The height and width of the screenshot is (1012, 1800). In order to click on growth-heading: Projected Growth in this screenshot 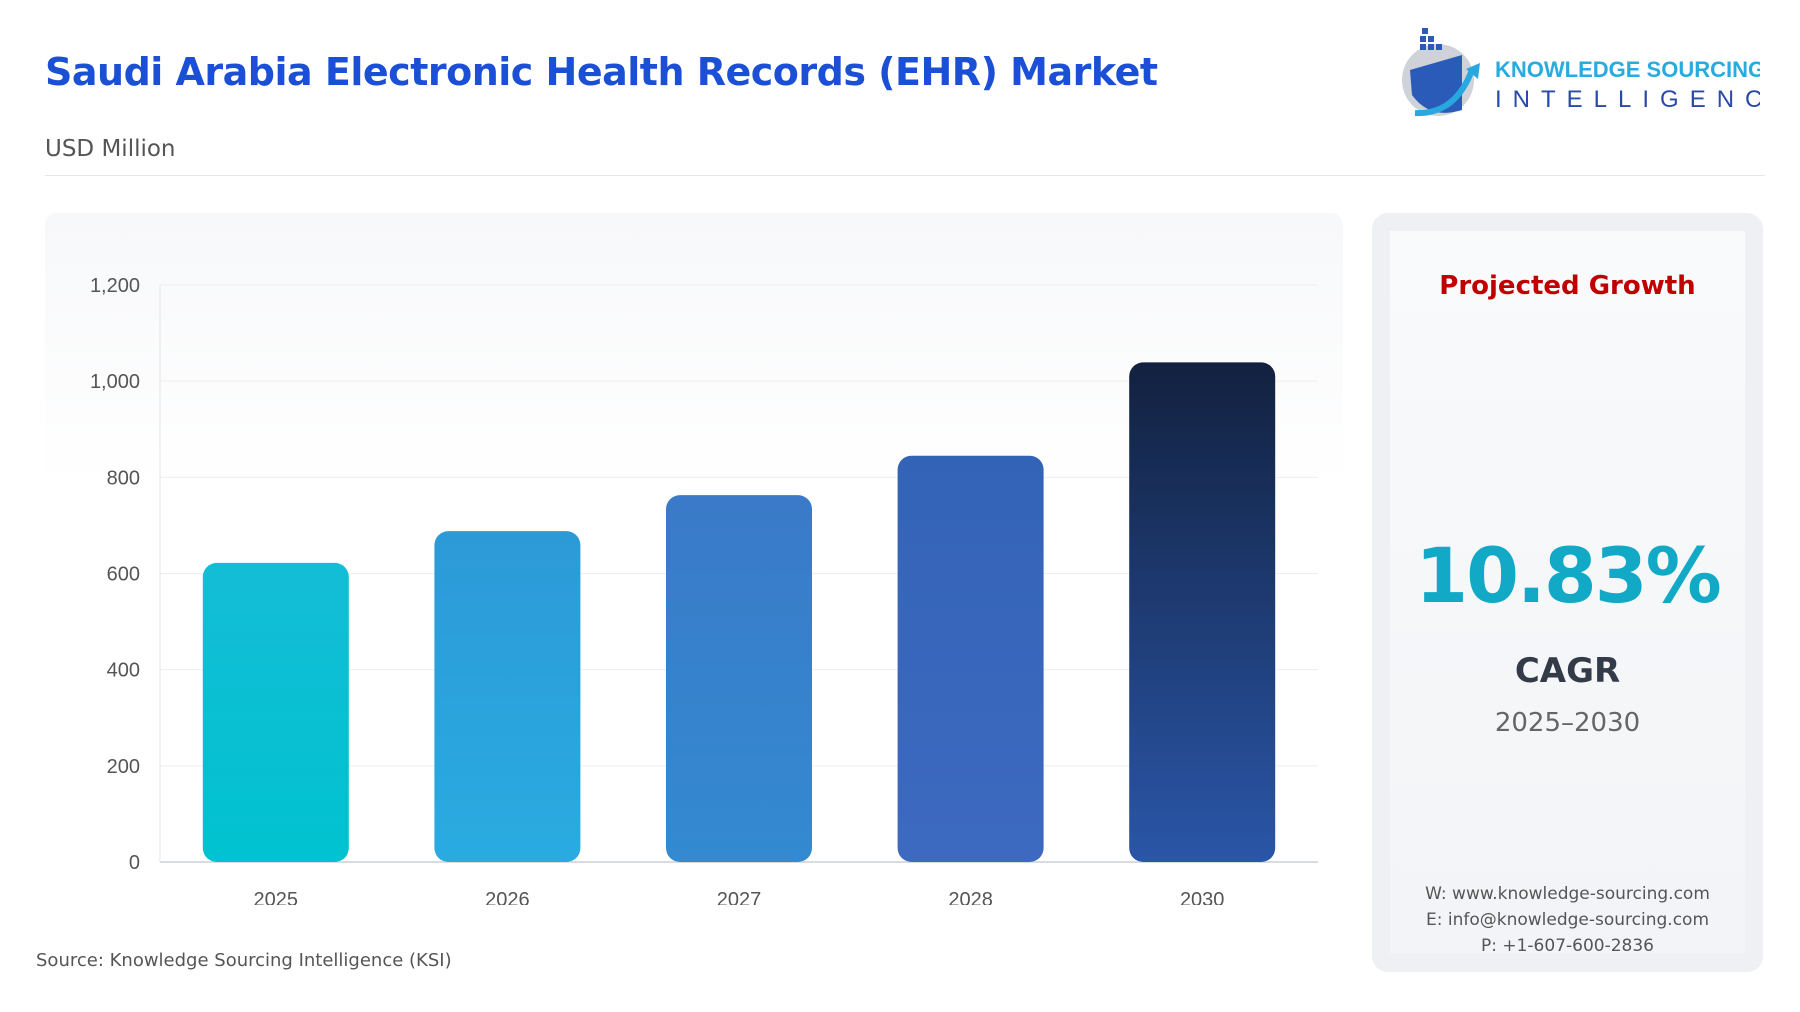, I will do `click(1567, 286)`.